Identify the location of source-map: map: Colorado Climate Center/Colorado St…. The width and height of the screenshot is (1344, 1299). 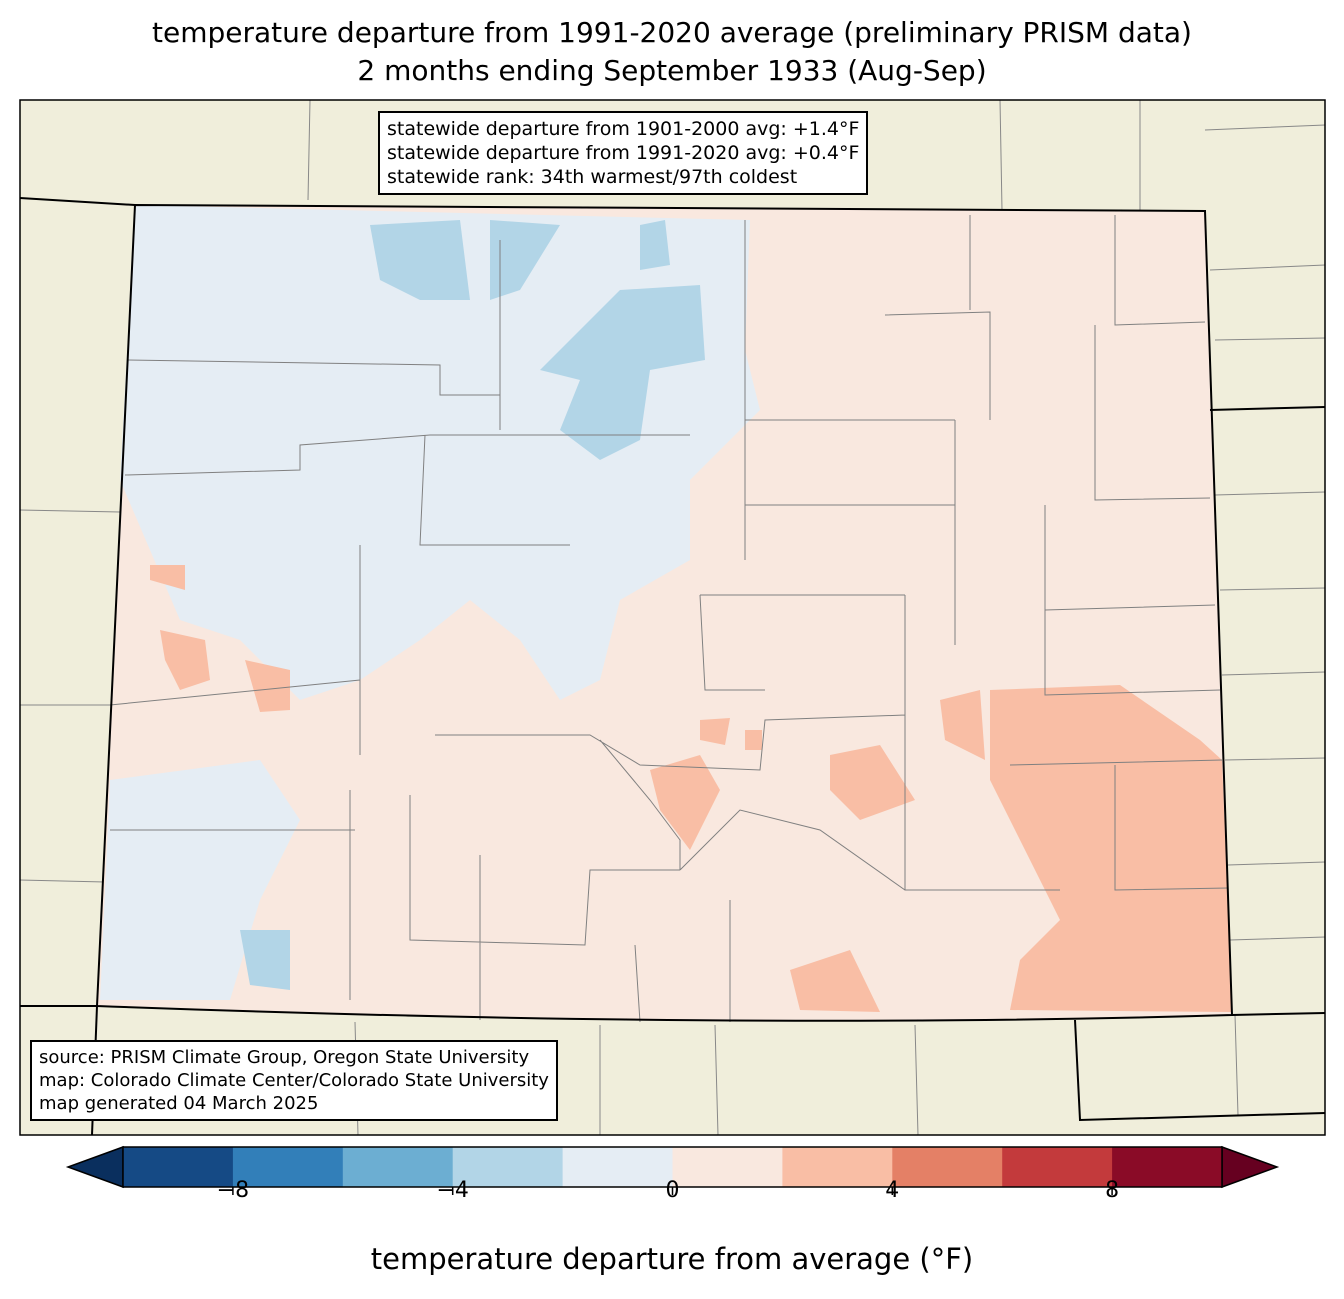
(294, 1080).